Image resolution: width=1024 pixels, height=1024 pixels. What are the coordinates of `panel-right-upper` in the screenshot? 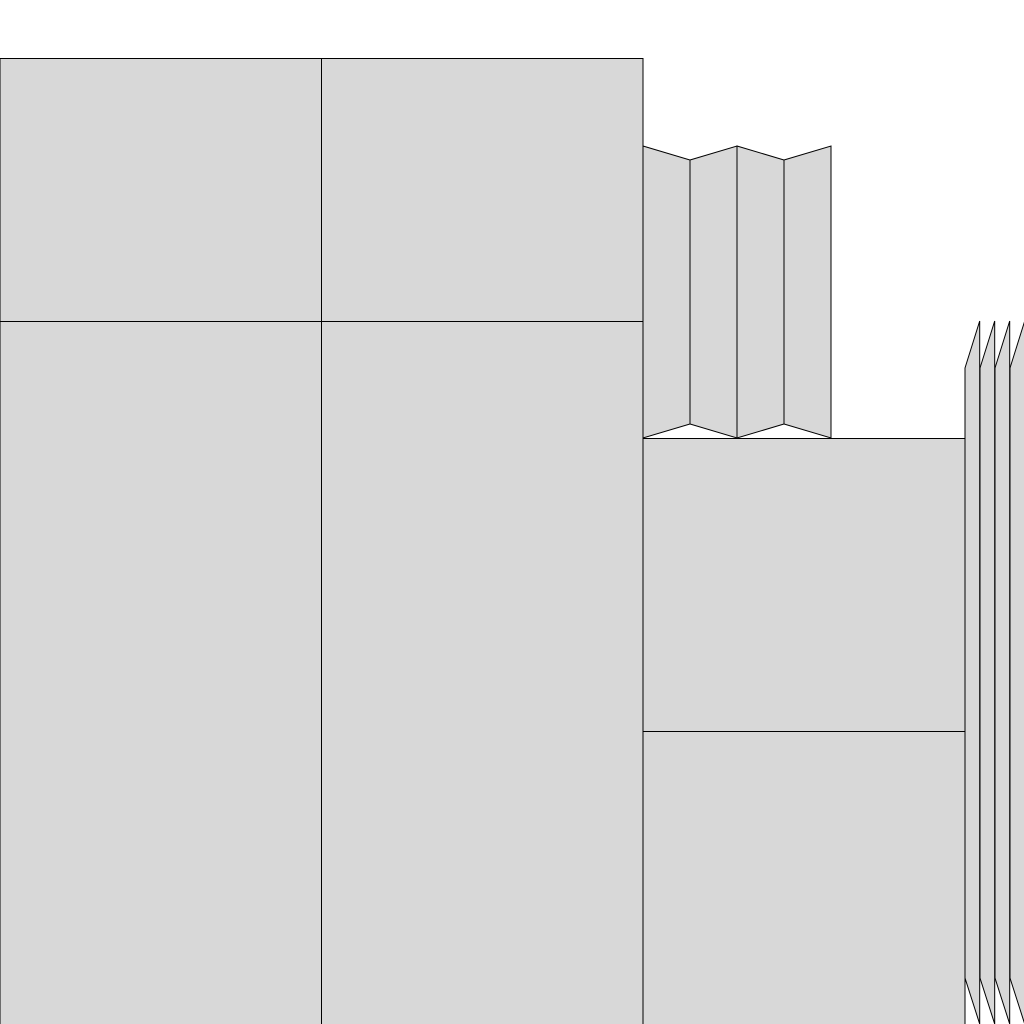 It's located at (804, 585).